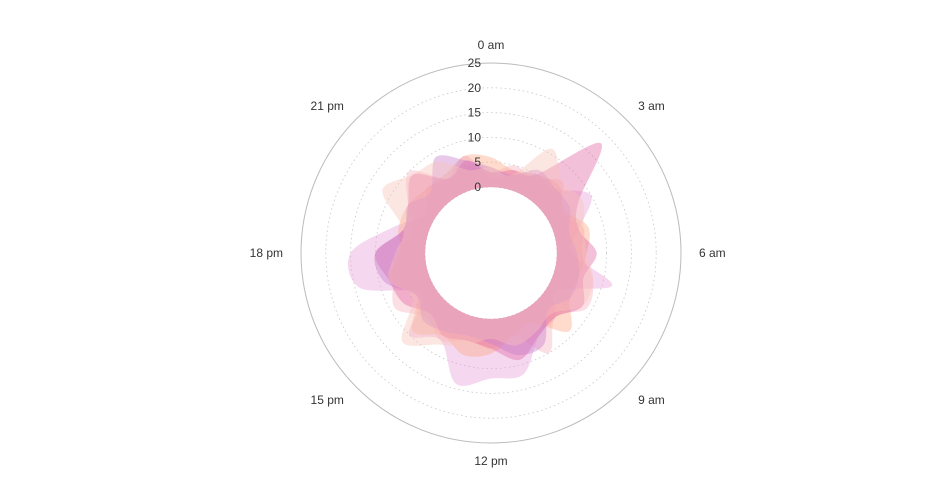 Image resolution: width=950 pixels, height=500 pixels. Describe the element at coordinates (491, 45) in the screenshot. I see `angle-tick-label: 0 am` at that location.